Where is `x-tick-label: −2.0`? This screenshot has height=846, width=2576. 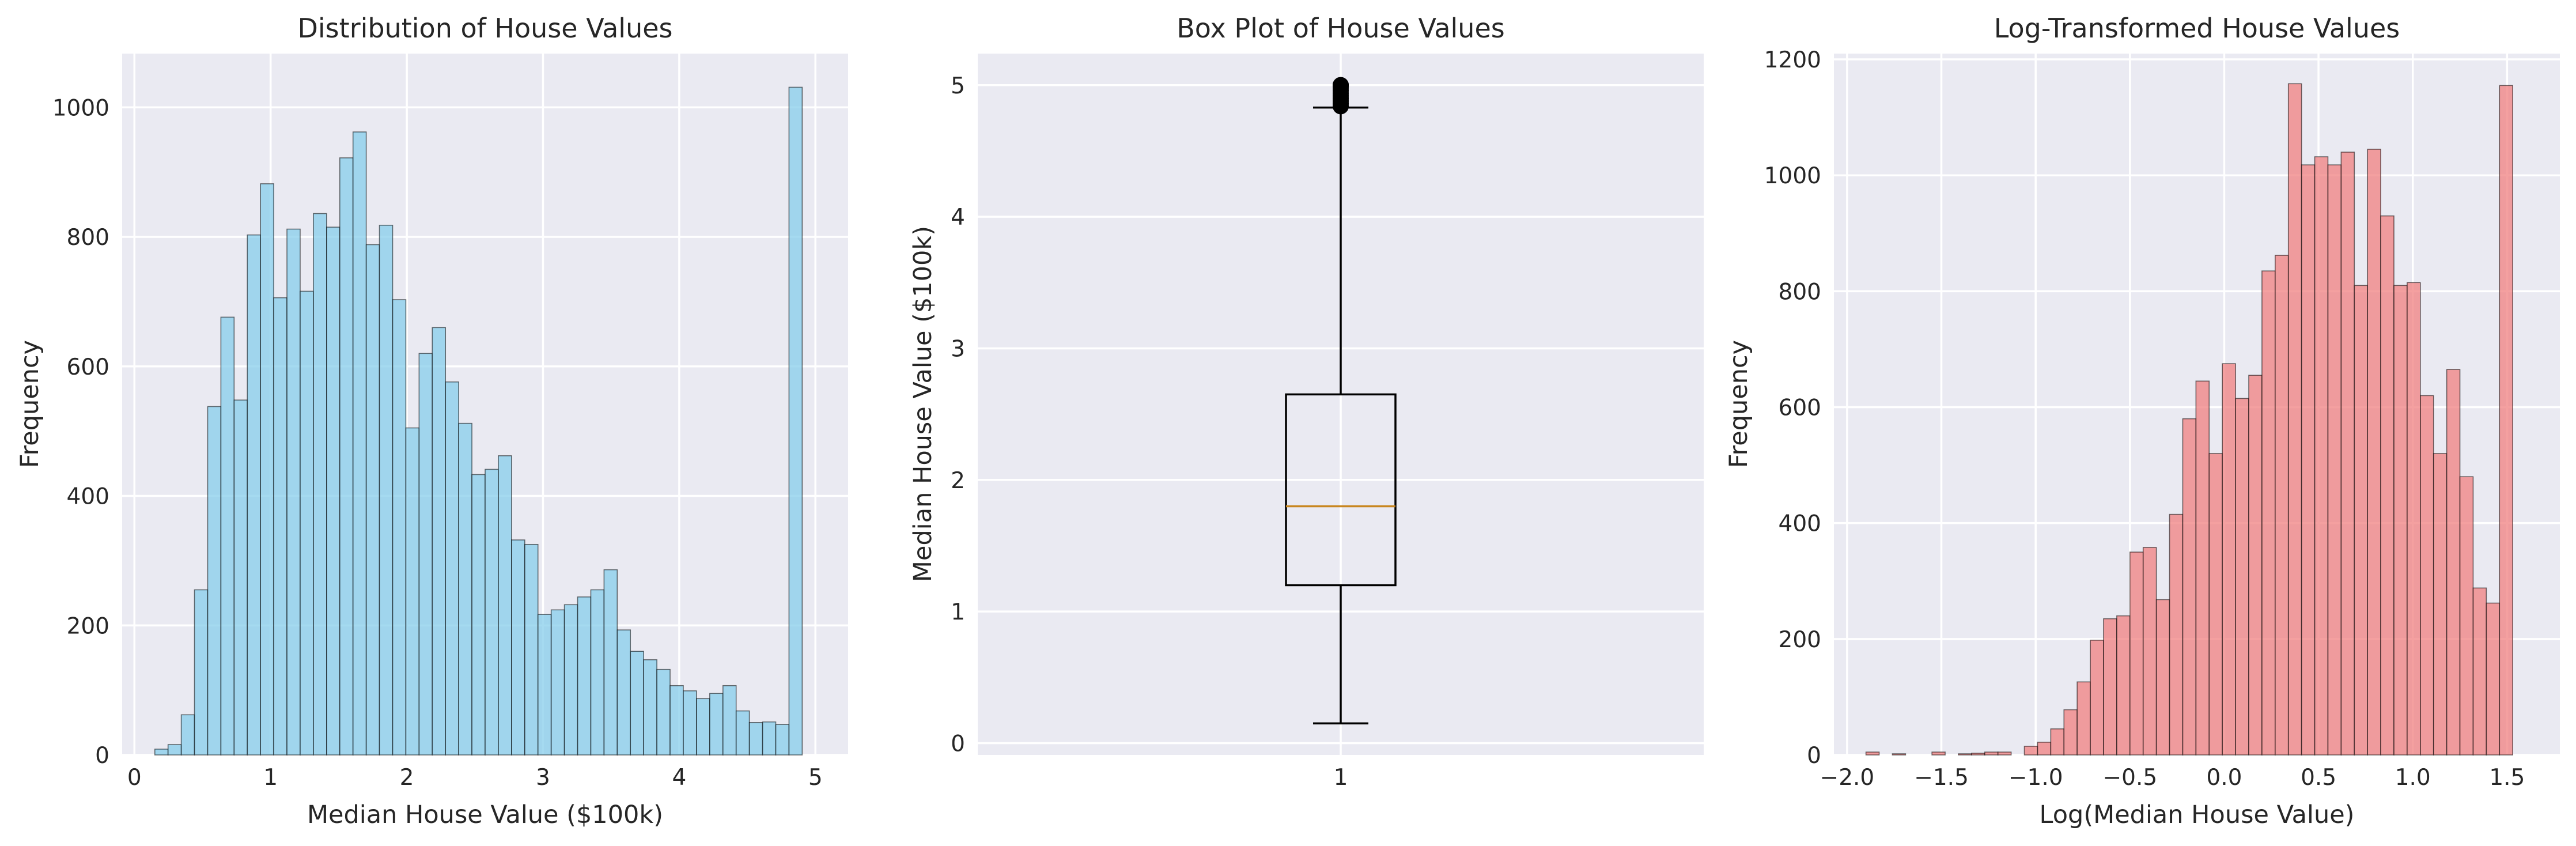 x-tick-label: −2.0 is located at coordinates (1847, 778).